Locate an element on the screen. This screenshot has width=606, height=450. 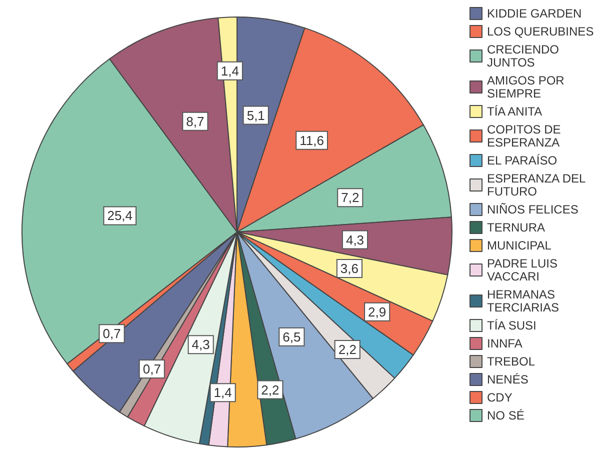
legend-label: CRECIENDO JUNTOS is located at coordinates (524, 56).